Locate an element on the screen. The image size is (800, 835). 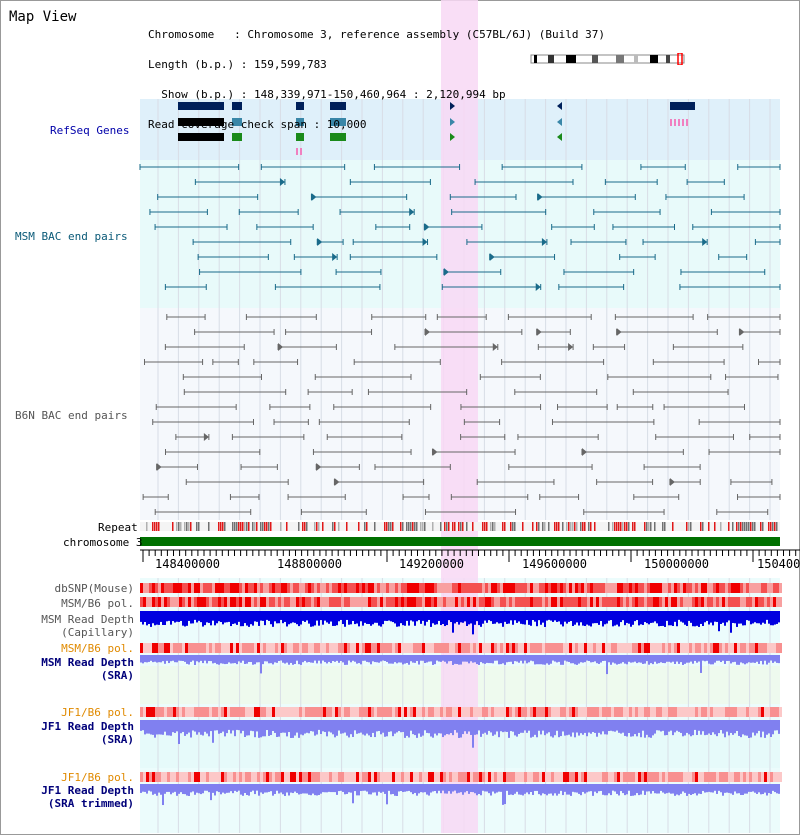
track-label-b6n-bac: B6N BAC end pairs is located at coordinates (71, 415).